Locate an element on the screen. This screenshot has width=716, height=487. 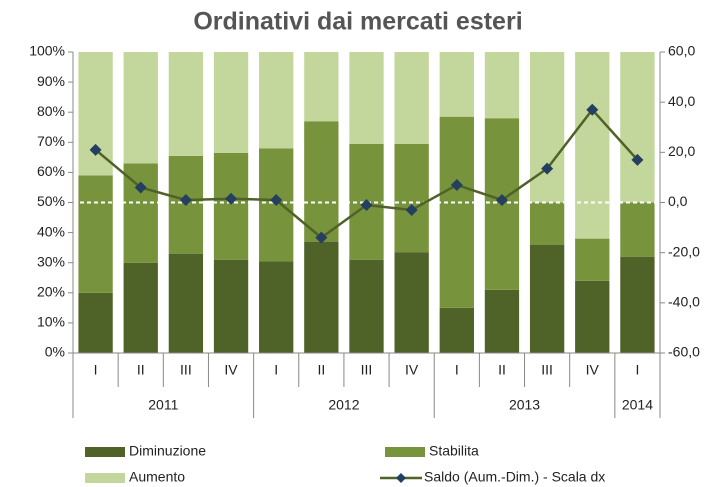
y-tick-label: 80% is located at coordinates (51, 111).